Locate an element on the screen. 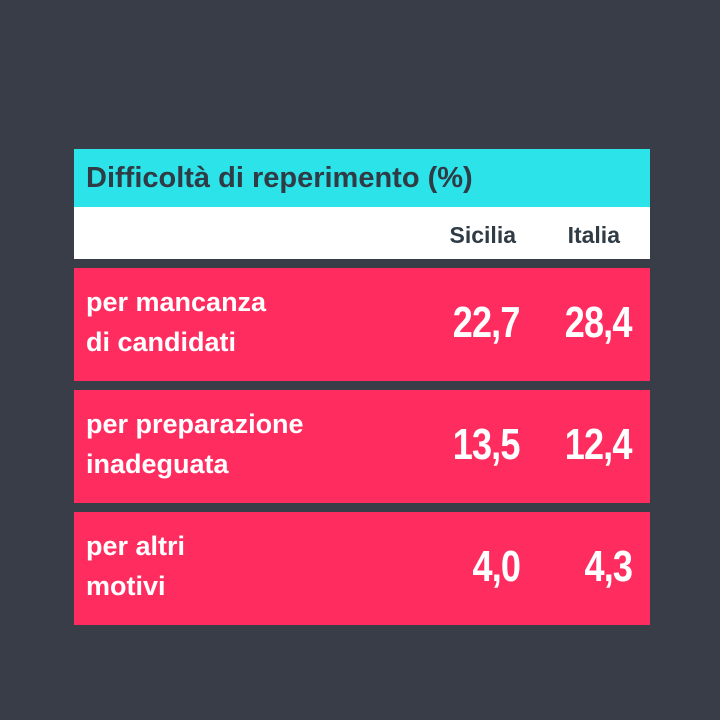  row-label: per mancanza di candidati is located at coordinates (246, 322).